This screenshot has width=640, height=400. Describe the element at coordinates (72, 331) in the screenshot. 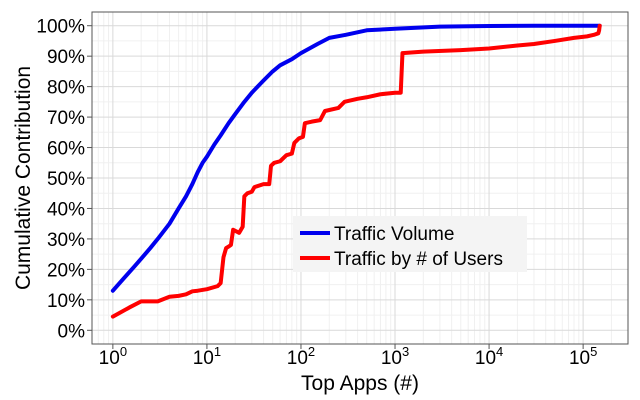

I see `y-tick-label: 0%` at that location.